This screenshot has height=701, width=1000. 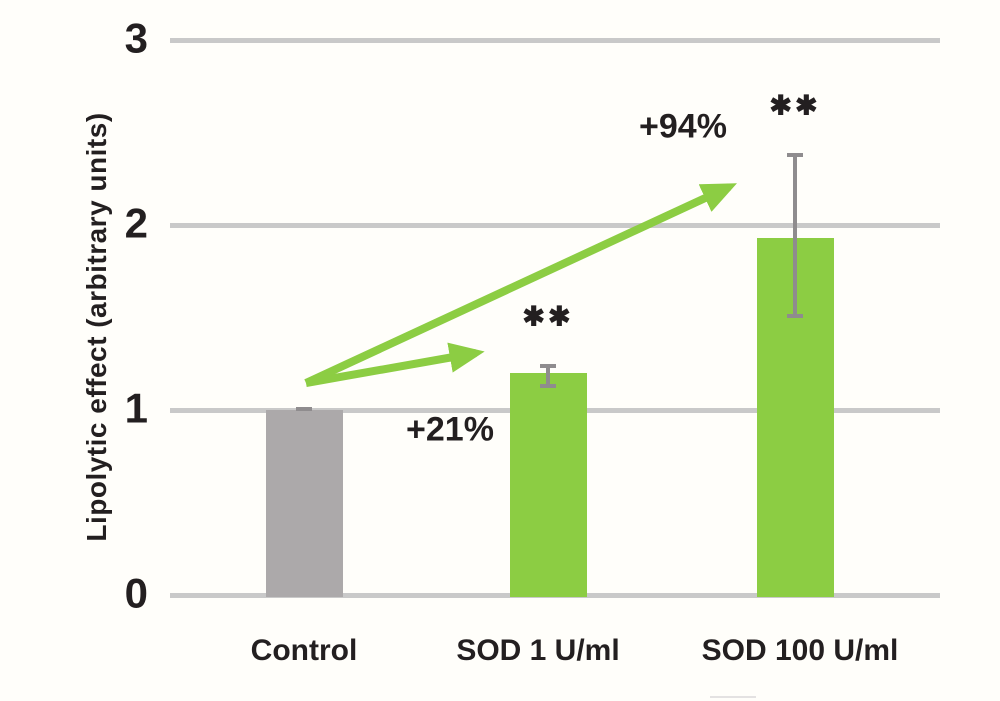 I want to click on y-axis-title: Lipolytic effect (arbitrary units), so click(x=96, y=327).